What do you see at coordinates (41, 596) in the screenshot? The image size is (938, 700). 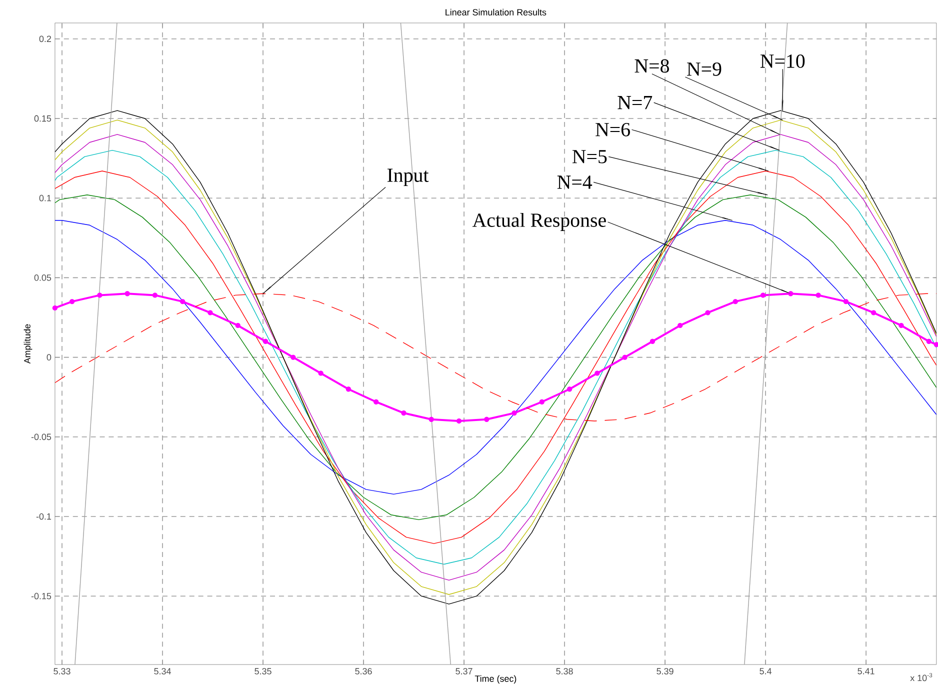 I see `y-tick-label: -0.15` at bounding box center [41, 596].